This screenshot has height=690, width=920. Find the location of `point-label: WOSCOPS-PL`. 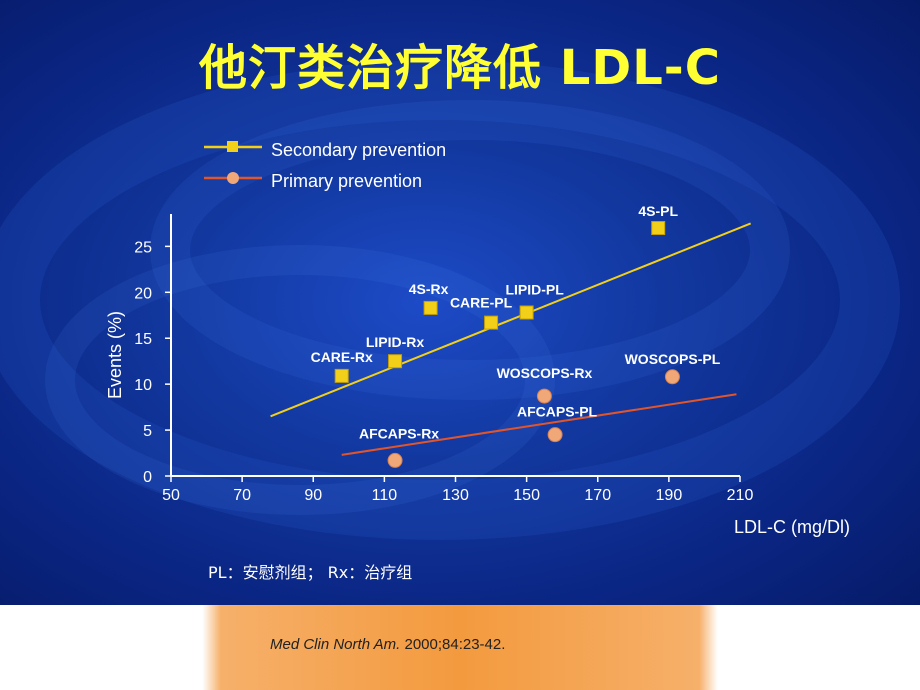

point-label: WOSCOPS-PL is located at coordinates (673, 359).